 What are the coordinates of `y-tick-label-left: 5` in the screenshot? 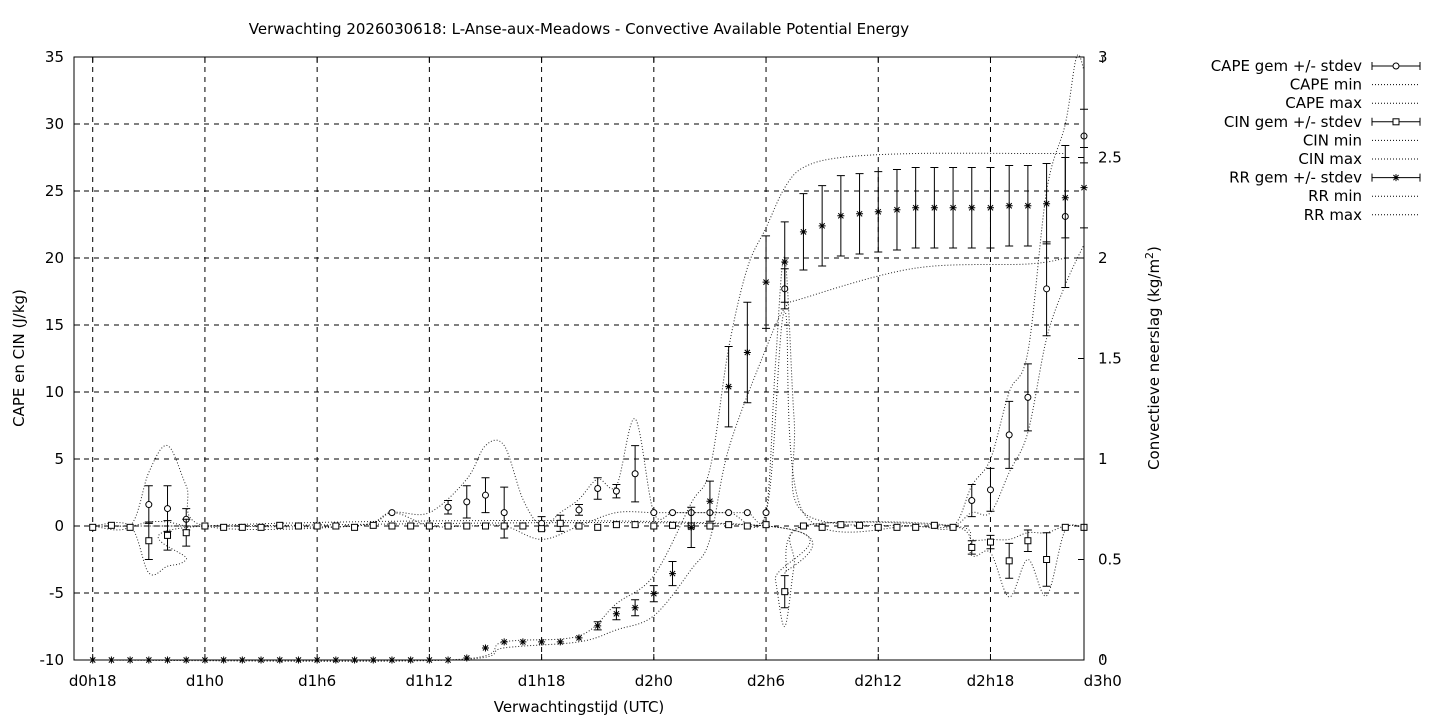 It's located at (59, 459).